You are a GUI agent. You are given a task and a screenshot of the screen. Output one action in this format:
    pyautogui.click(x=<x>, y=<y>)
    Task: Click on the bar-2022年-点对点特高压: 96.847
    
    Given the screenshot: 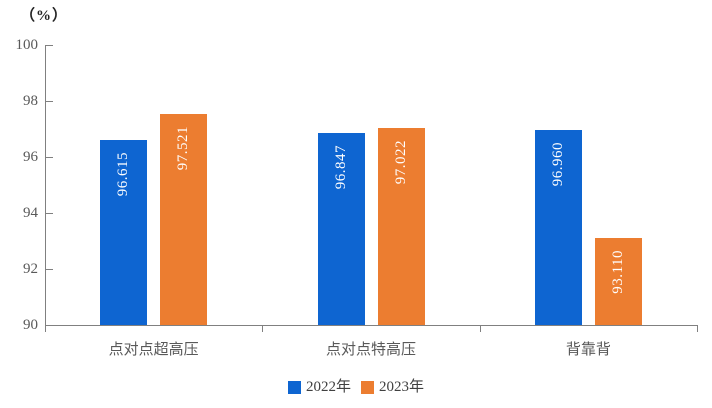 What is the action you would take?
    pyautogui.click(x=341, y=229)
    